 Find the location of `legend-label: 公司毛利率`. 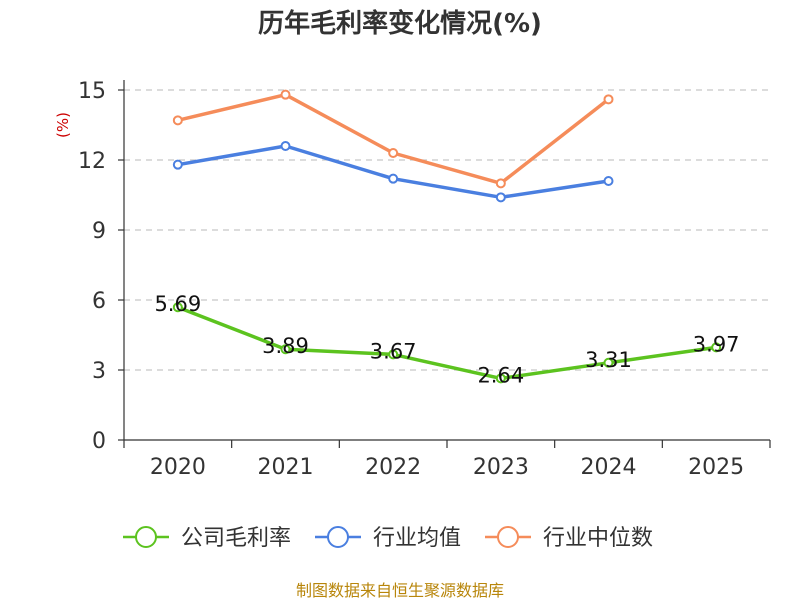

legend-label: 公司毛利率 is located at coordinates (236, 538).